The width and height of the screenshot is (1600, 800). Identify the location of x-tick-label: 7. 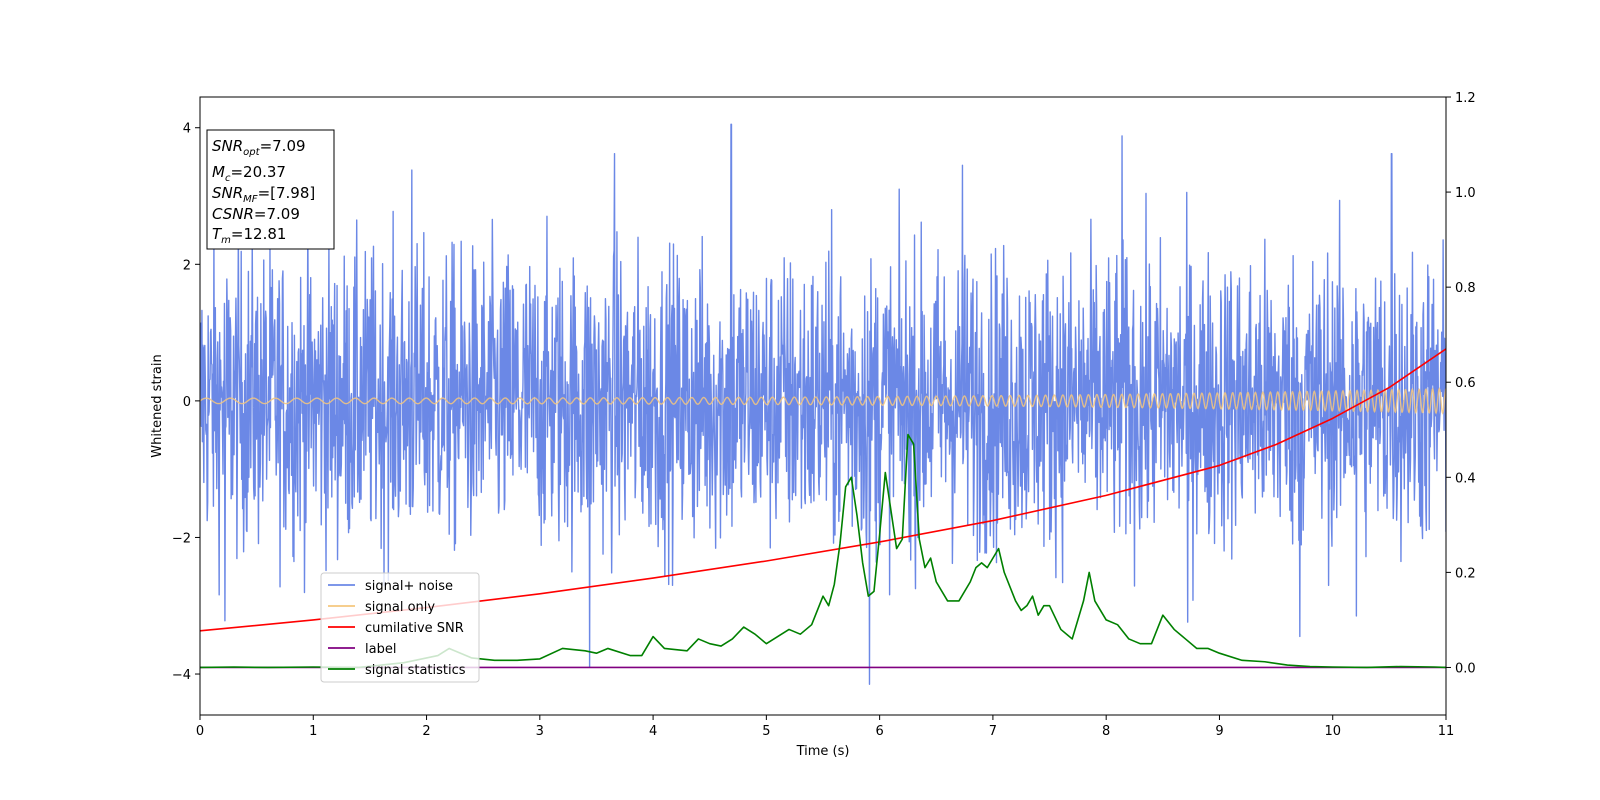
(993, 731).